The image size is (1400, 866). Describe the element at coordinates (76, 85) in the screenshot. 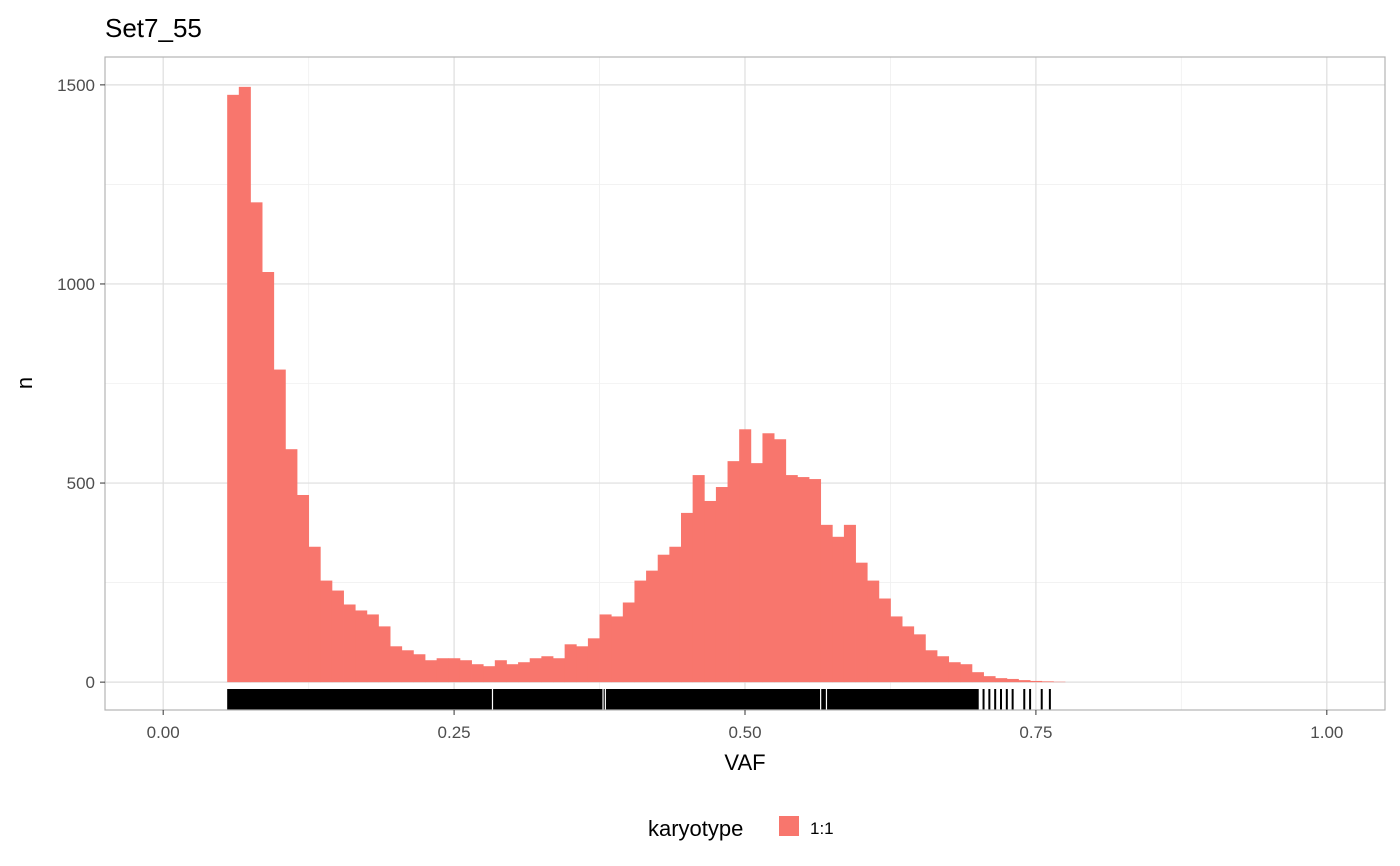

I see `y-tick-label: 1500` at that location.